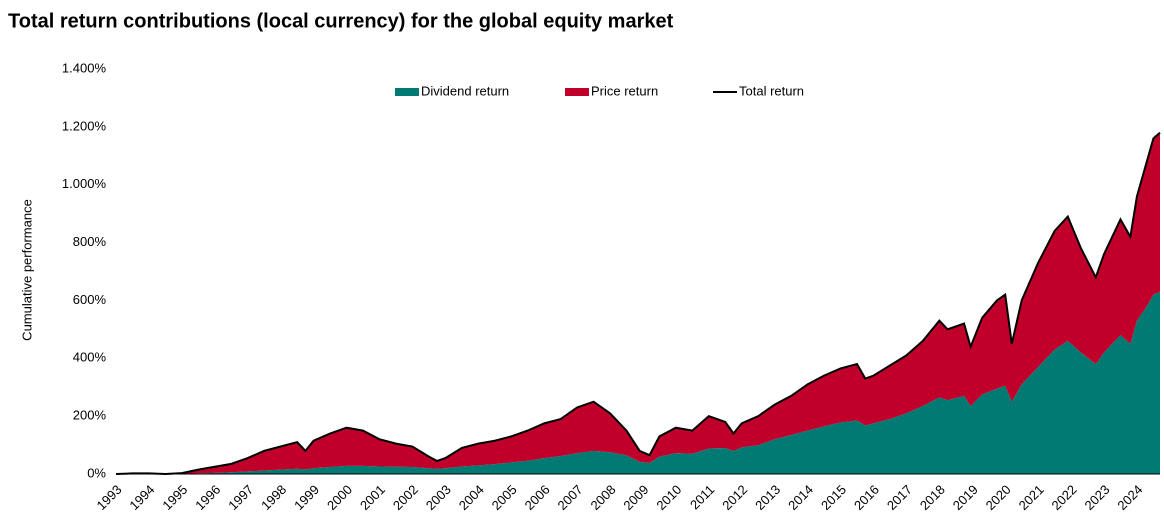 Image resolution: width=1164 pixels, height=526 pixels. I want to click on x-tick-label: 1994, so click(141, 497).